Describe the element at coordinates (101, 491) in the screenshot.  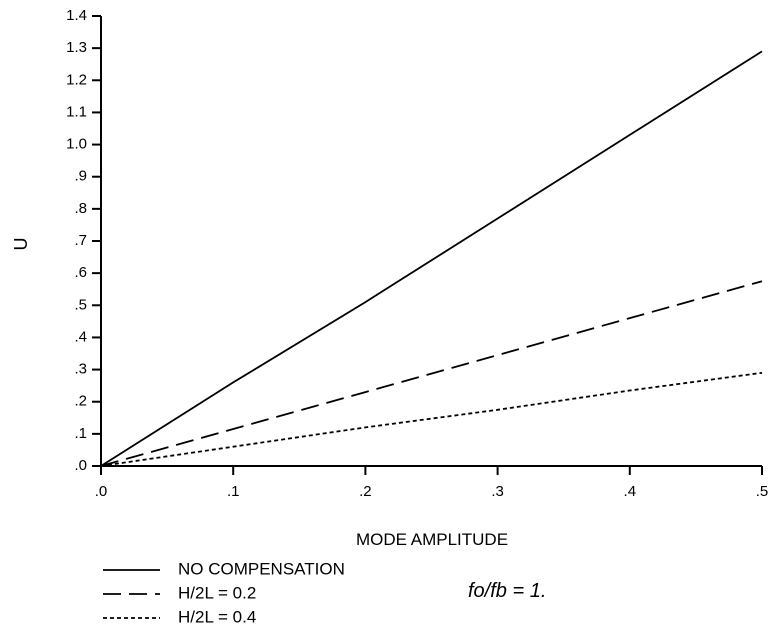
I see `x-tick-label: .0` at that location.